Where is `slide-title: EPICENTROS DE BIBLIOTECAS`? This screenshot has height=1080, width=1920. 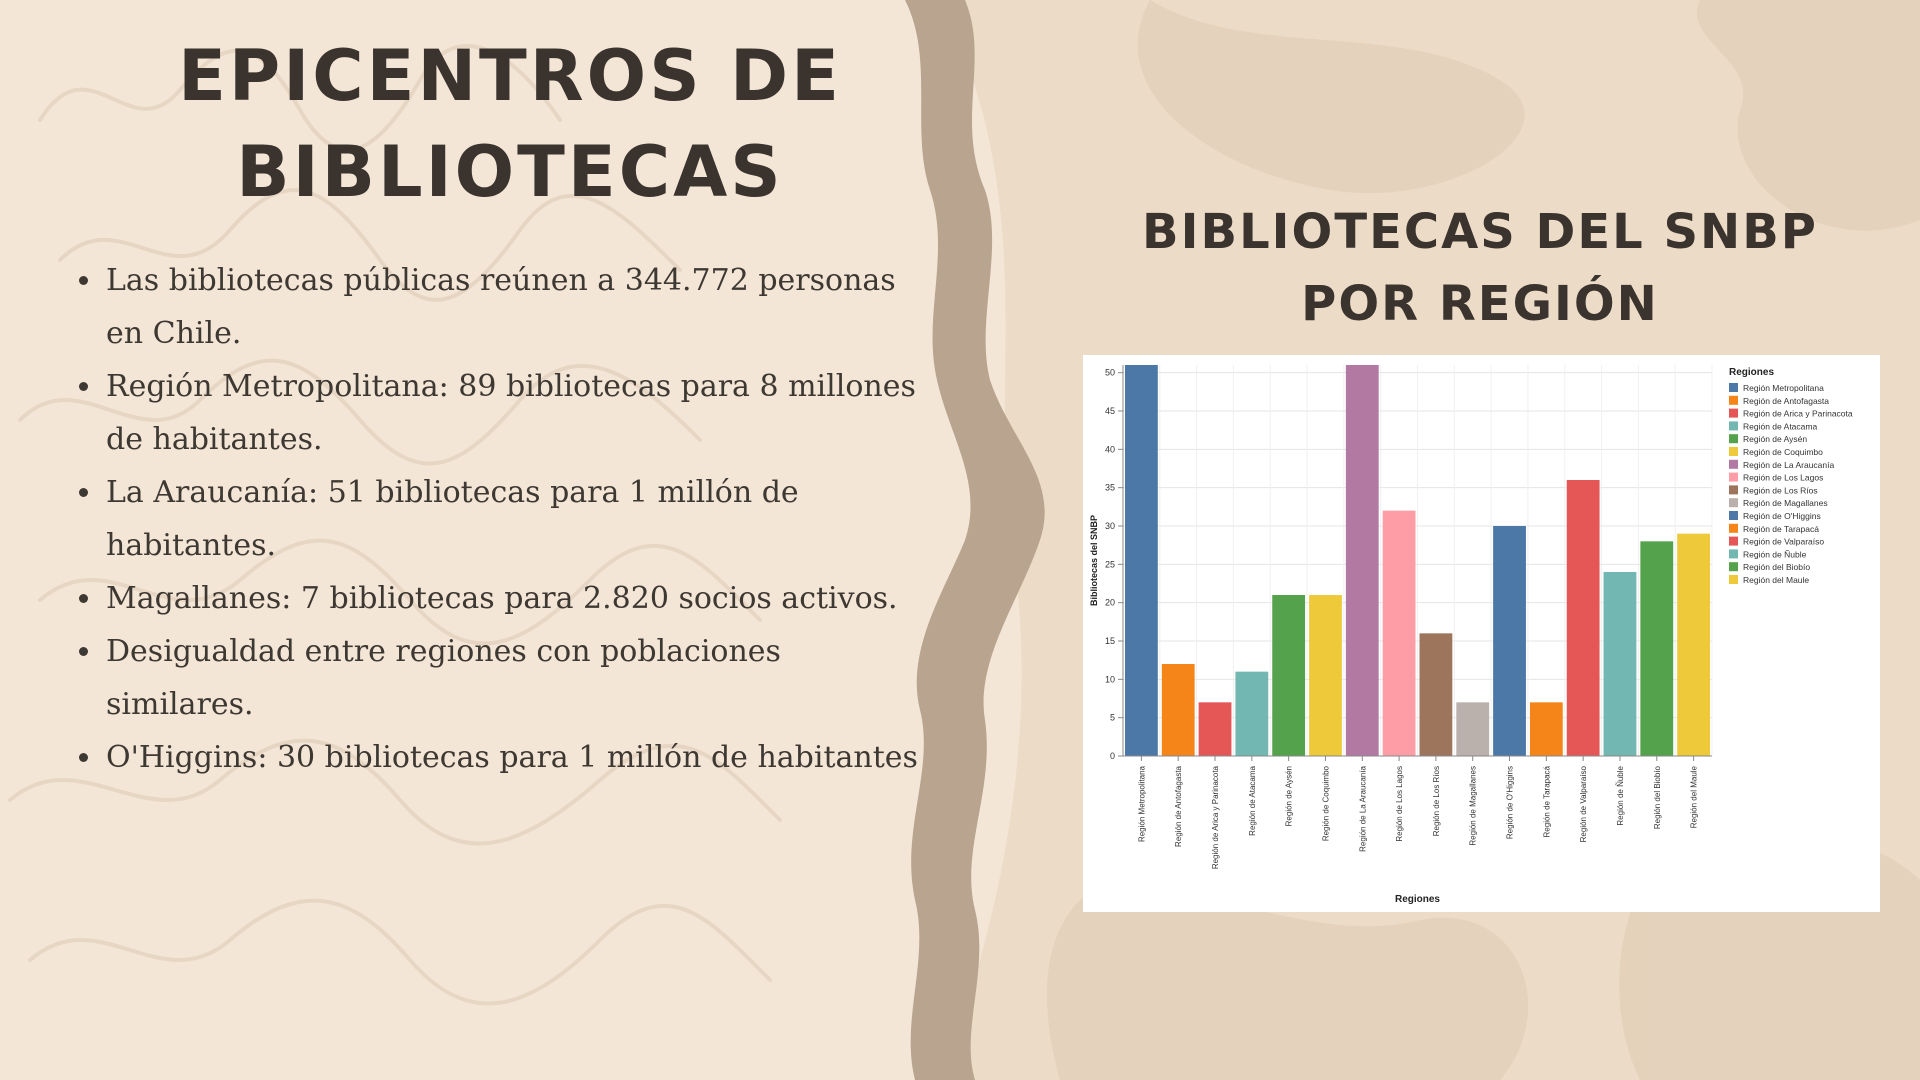 slide-title: EPICENTROS DE BIBLIOTECAS is located at coordinates (510, 124).